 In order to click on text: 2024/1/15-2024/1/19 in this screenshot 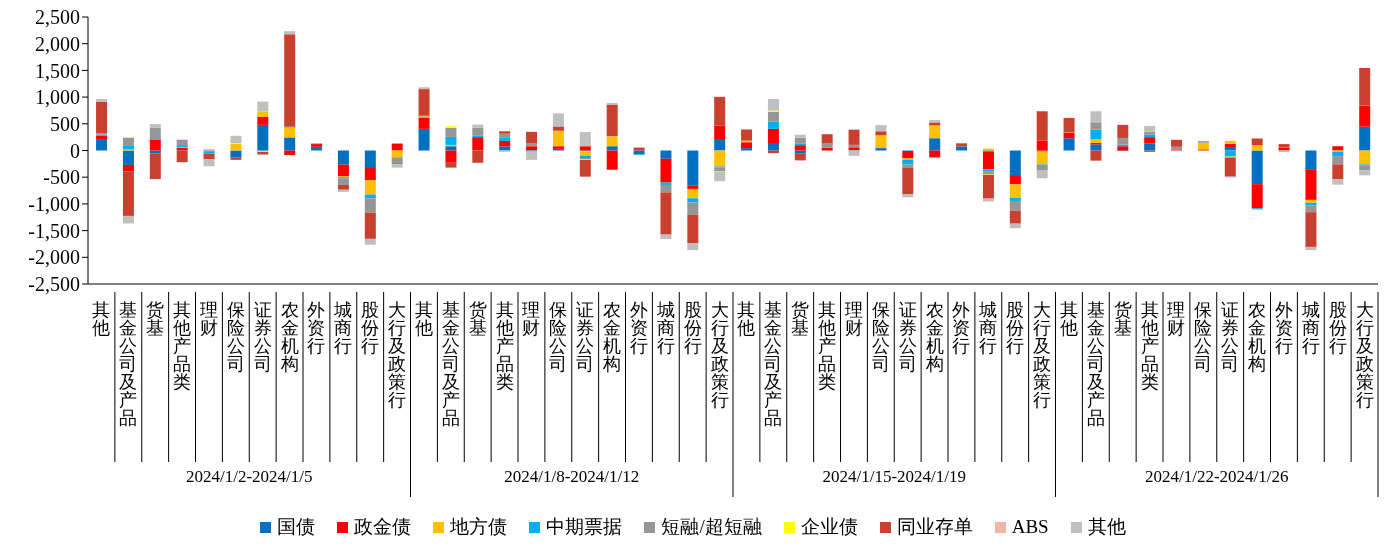, I will do `click(894, 476)`.